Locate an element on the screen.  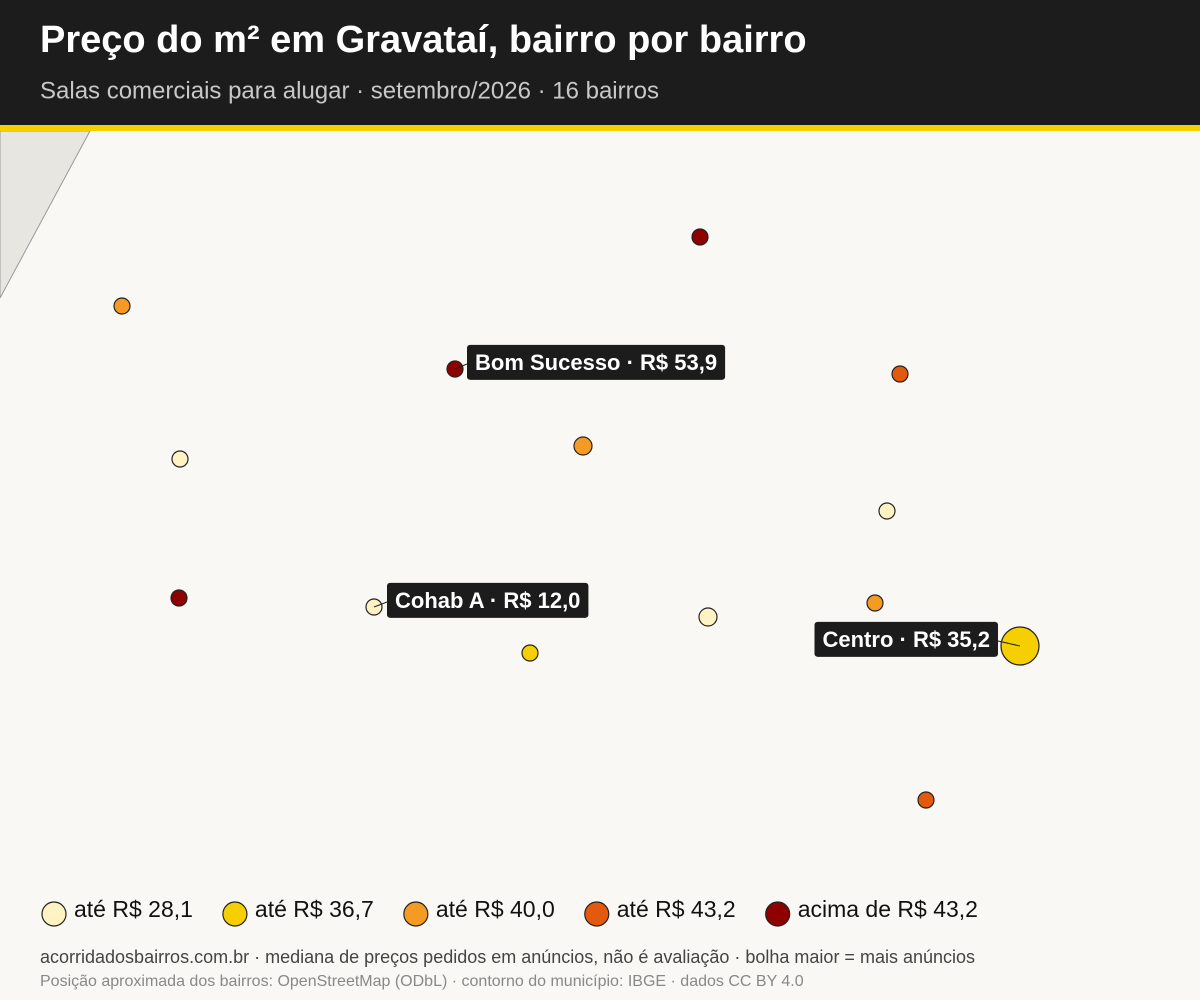
bubble-label: Cohab A · R$ 12,0 is located at coordinates (487, 600).